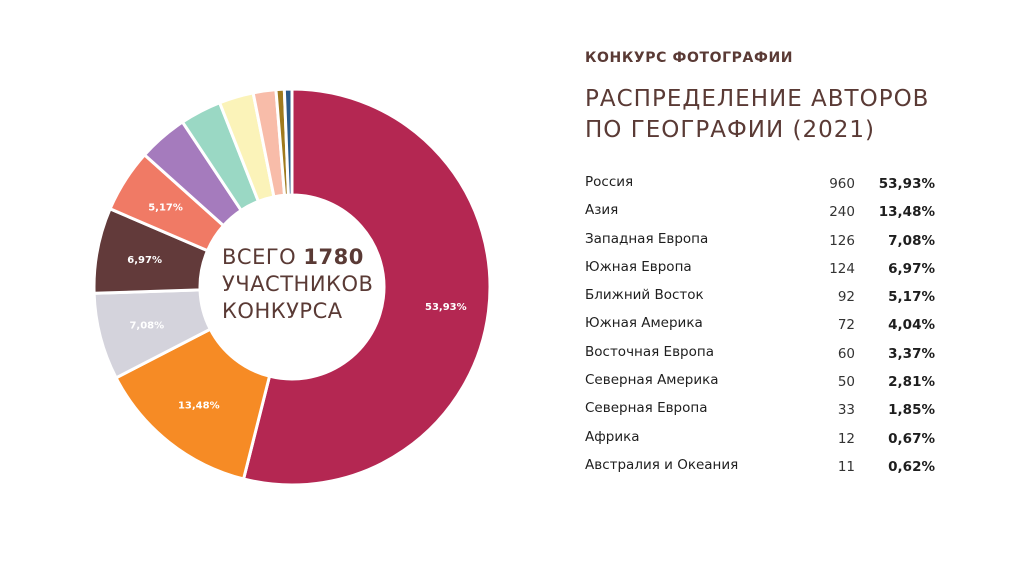 The image size is (1024, 576). Describe the element at coordinates (760, 301) in the screenshot. I see `table-row: Ближний Восток 92 5,17%` at that location.